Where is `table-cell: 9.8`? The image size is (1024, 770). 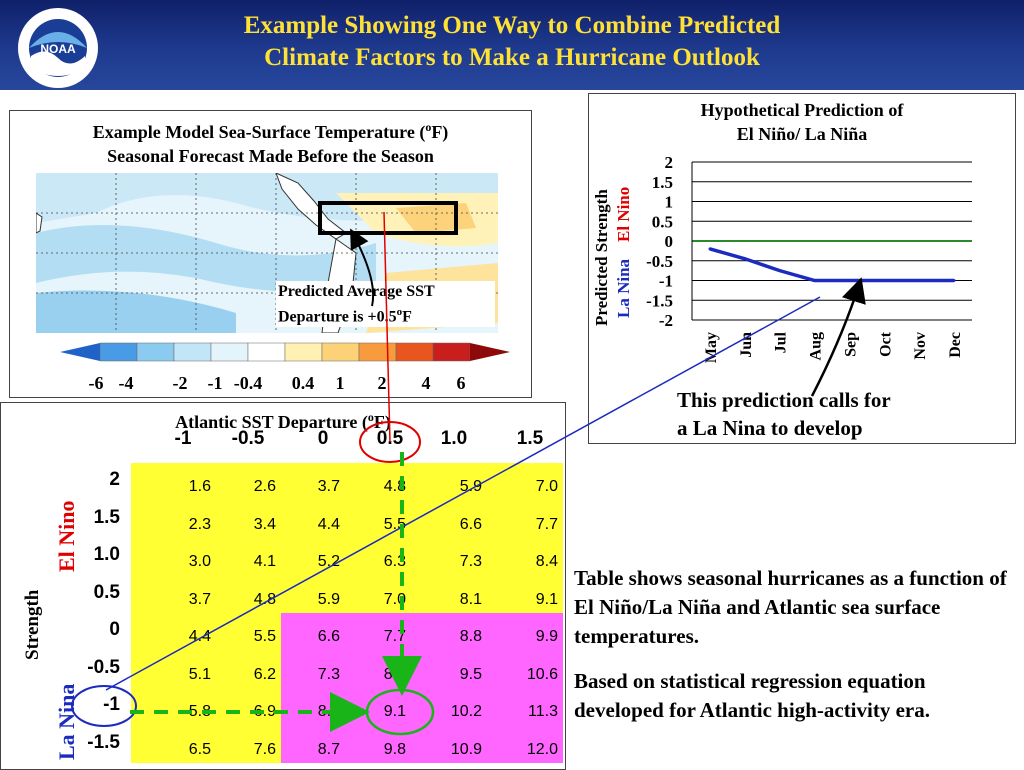
table-cell: 9.8 is located at coordinates (394, 749).